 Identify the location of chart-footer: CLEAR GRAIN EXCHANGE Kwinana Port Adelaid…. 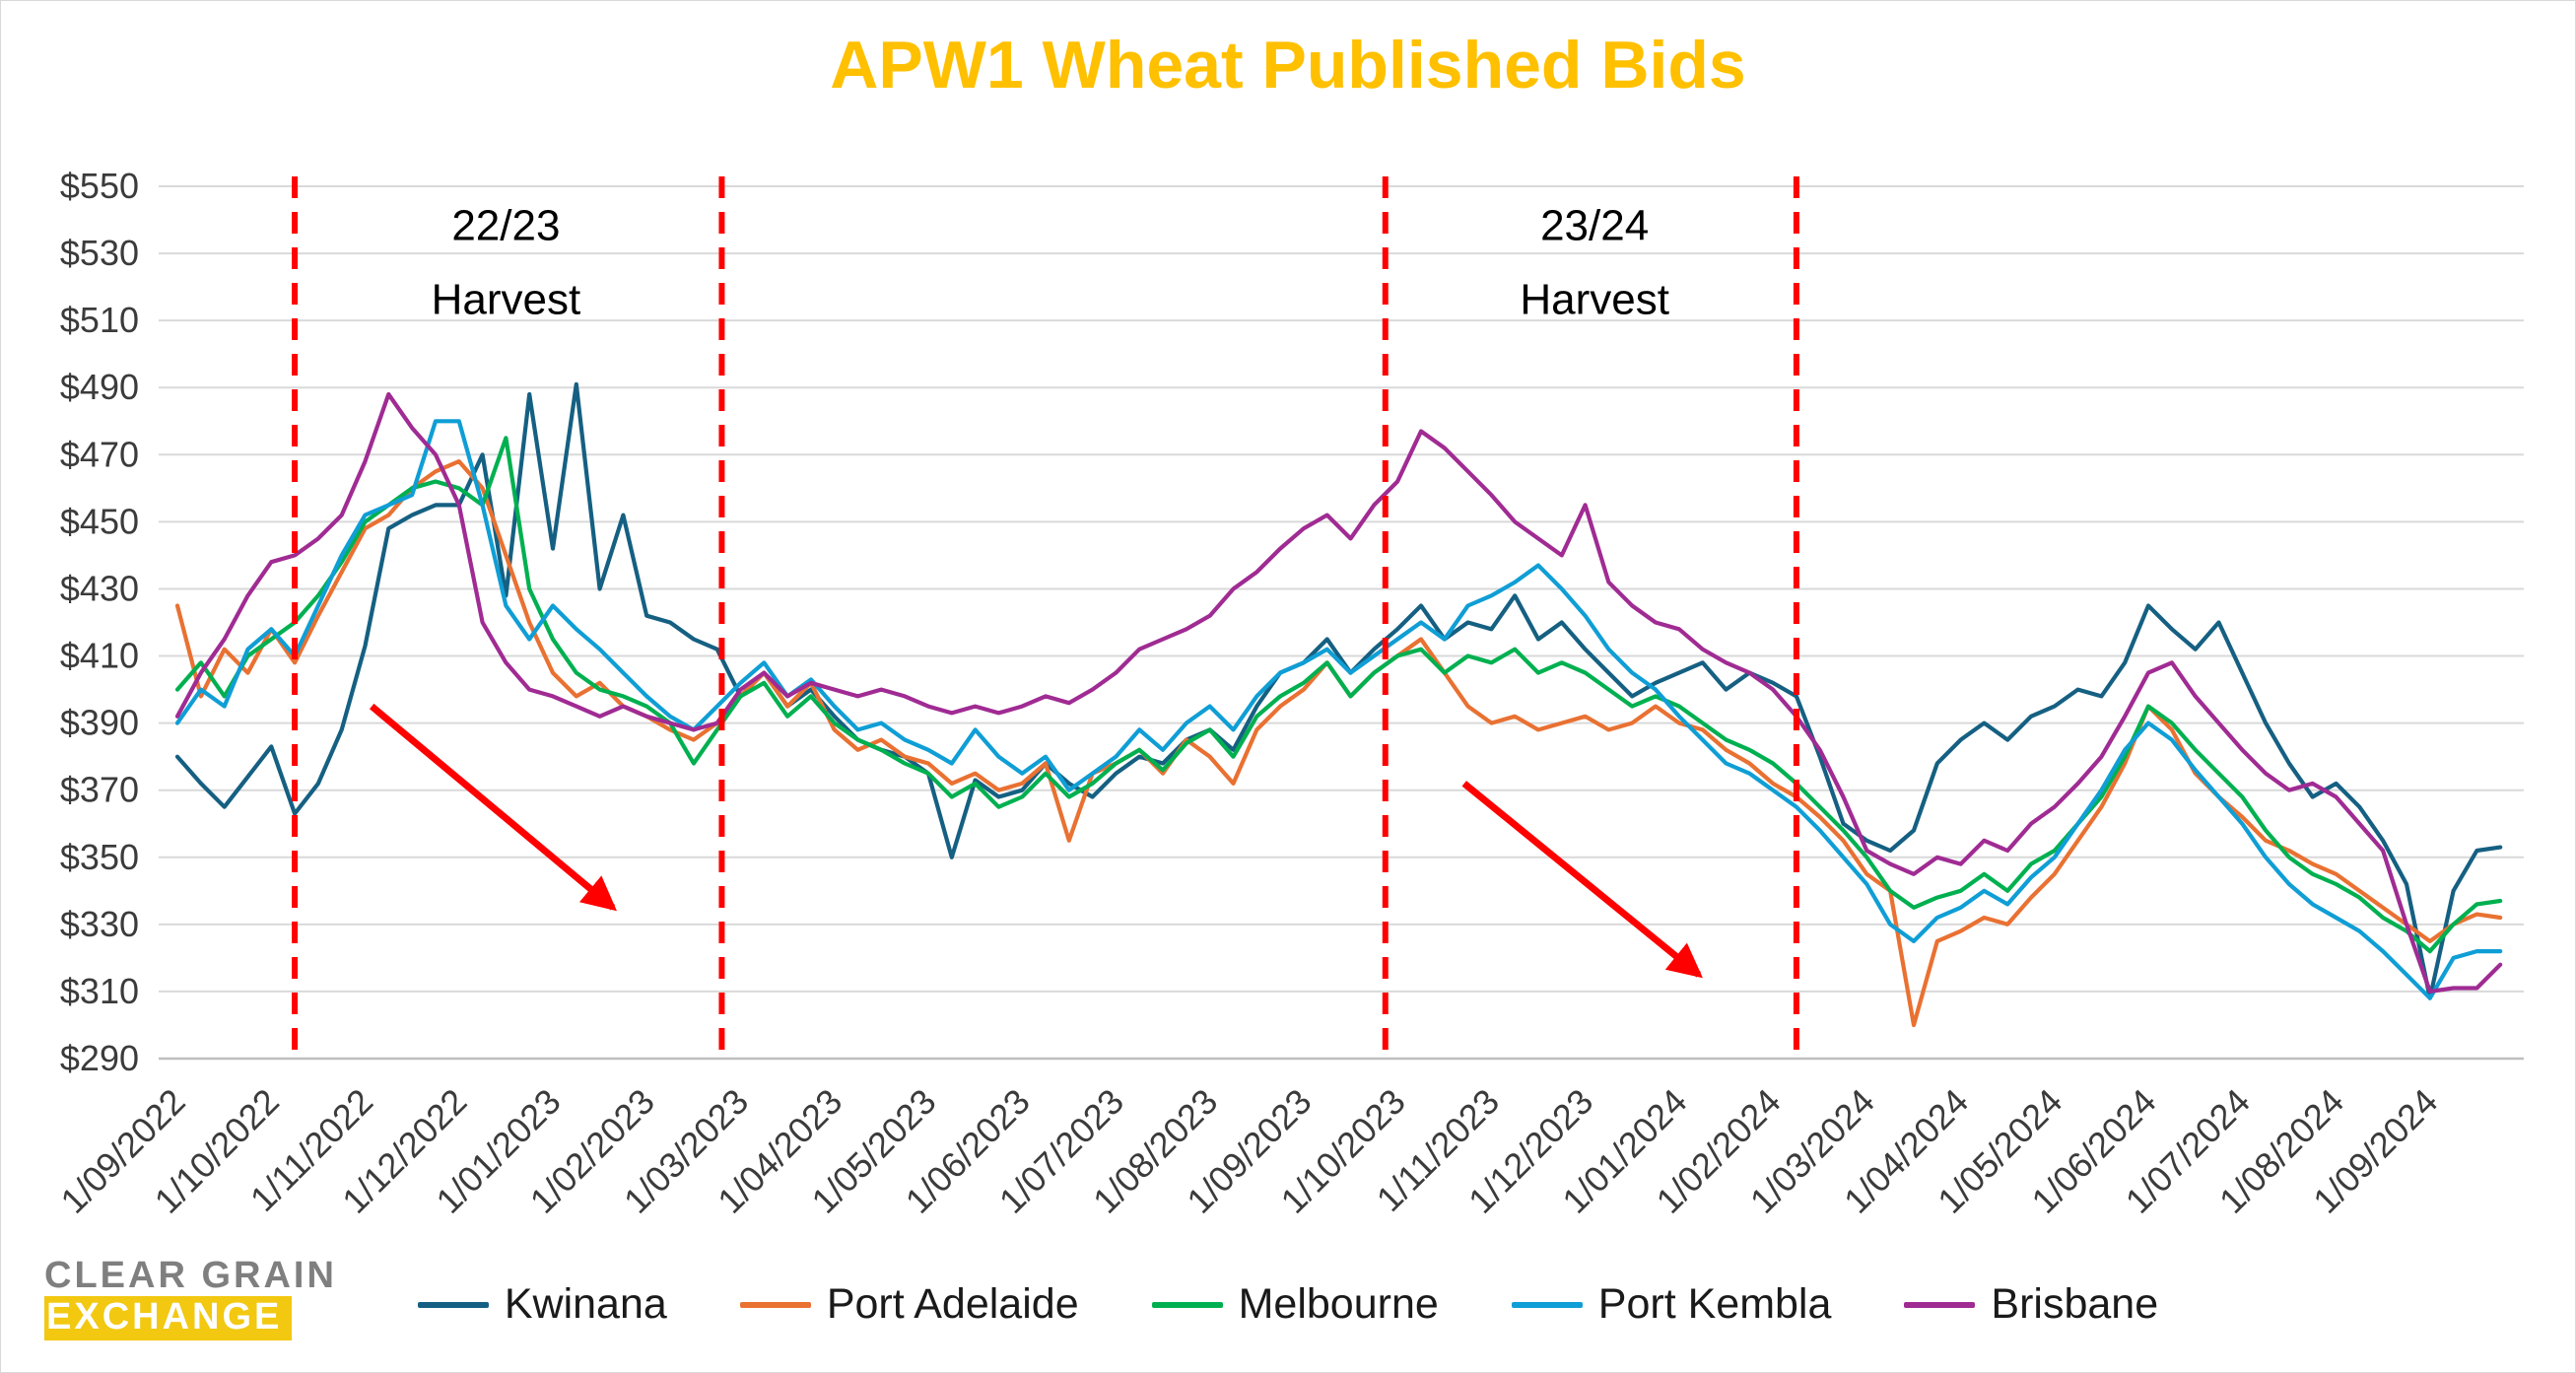
(1288, 1292).